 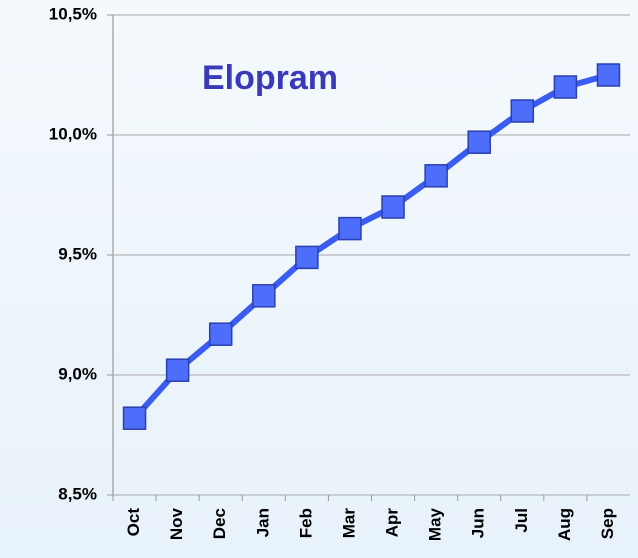 What do you see at coordinates (478, 523) in the screenshot?
I see `x-tick-label: Jun` at bounding box center [478, 523].